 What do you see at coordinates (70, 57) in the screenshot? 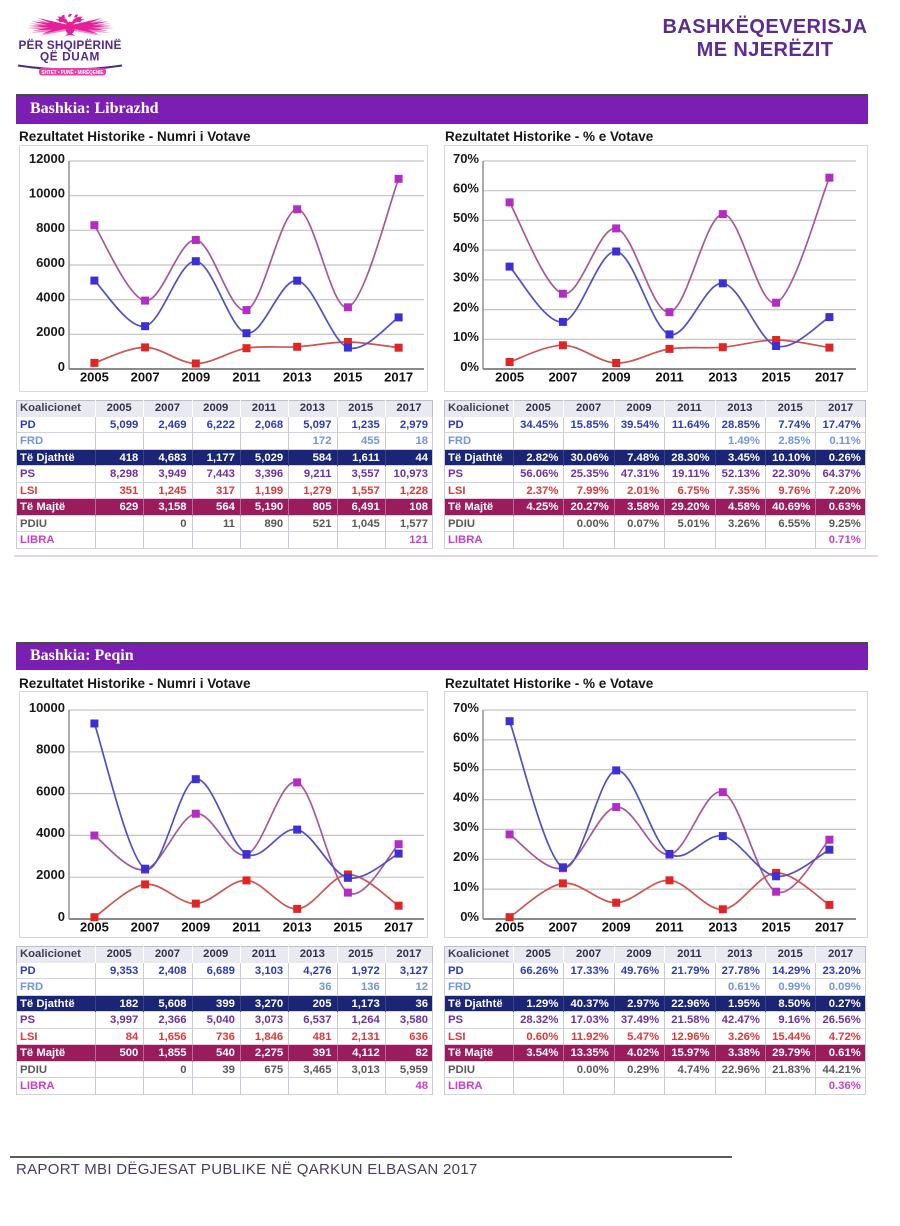
I see `svg-text: QË DUAM` at bounding box center [70, 57].